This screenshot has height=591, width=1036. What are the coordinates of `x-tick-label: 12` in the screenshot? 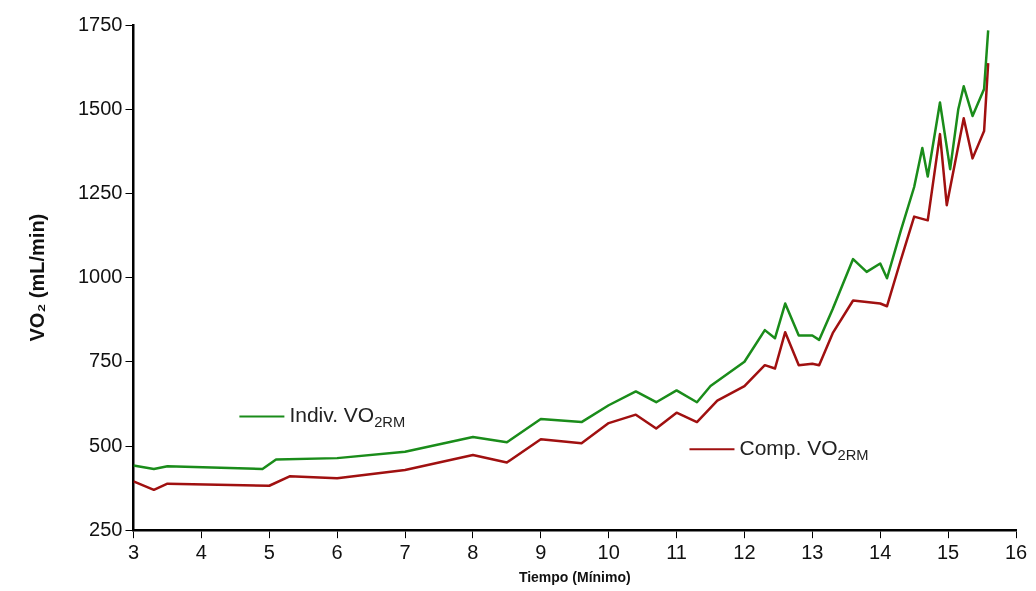 It's located at (744, 551).